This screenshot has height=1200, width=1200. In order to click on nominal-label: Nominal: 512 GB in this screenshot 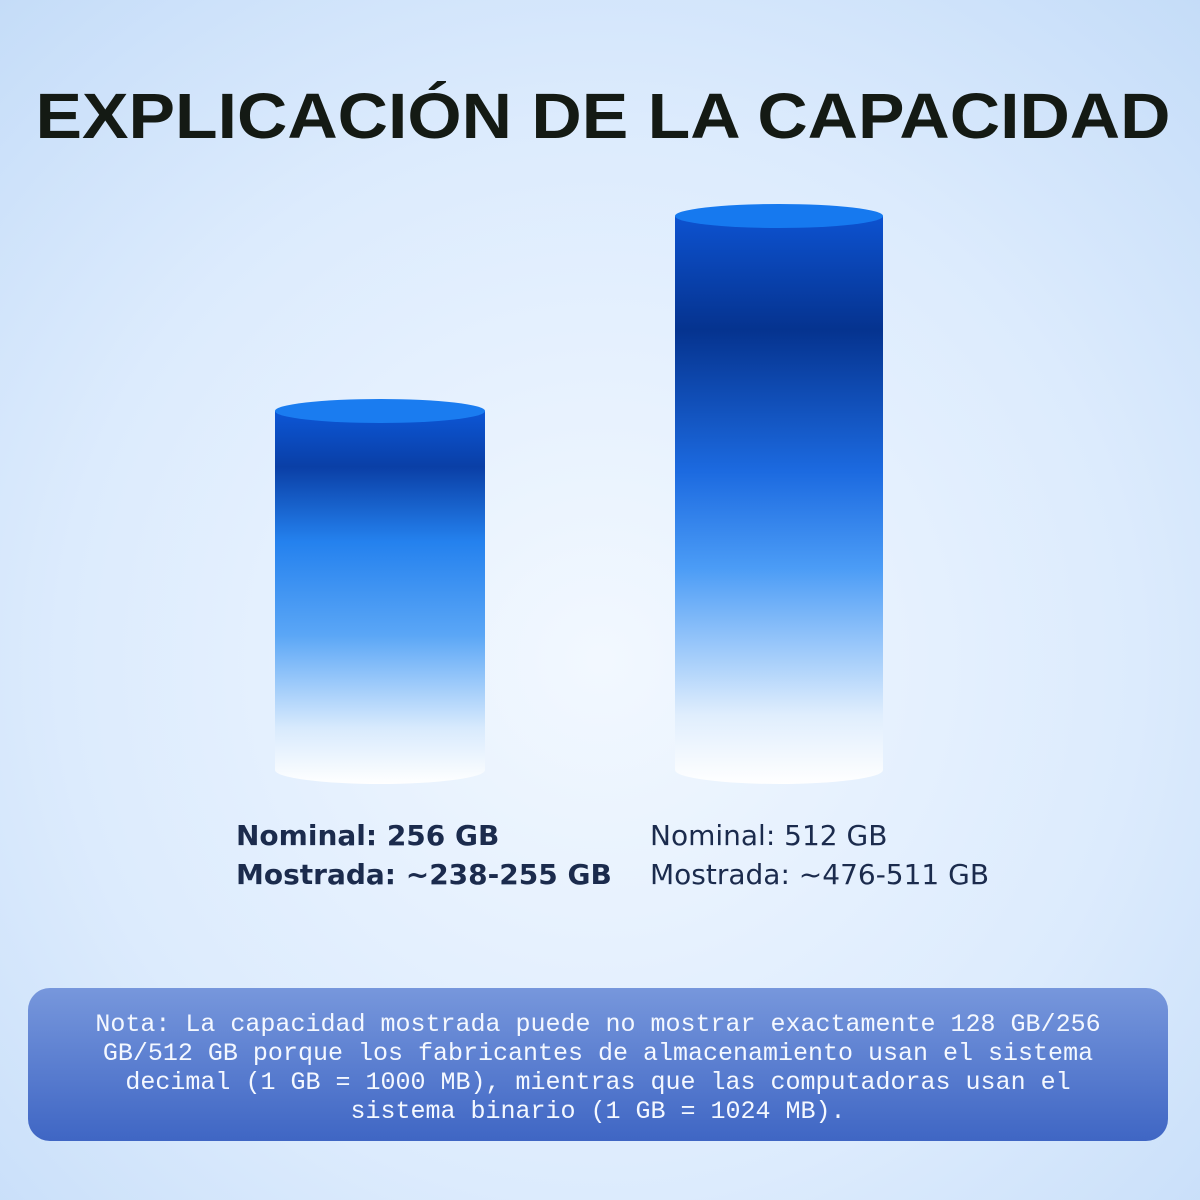, I will do `click(768, 835)`.